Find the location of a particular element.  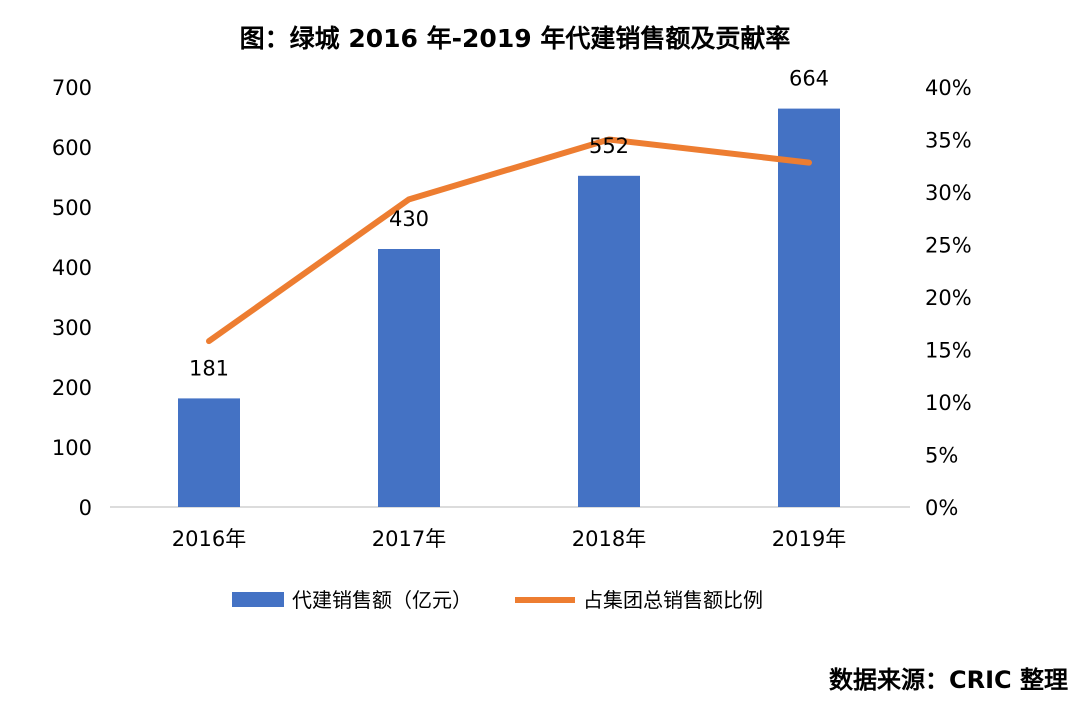

right-tick-label: 40% is located at coordinates (948, 88).